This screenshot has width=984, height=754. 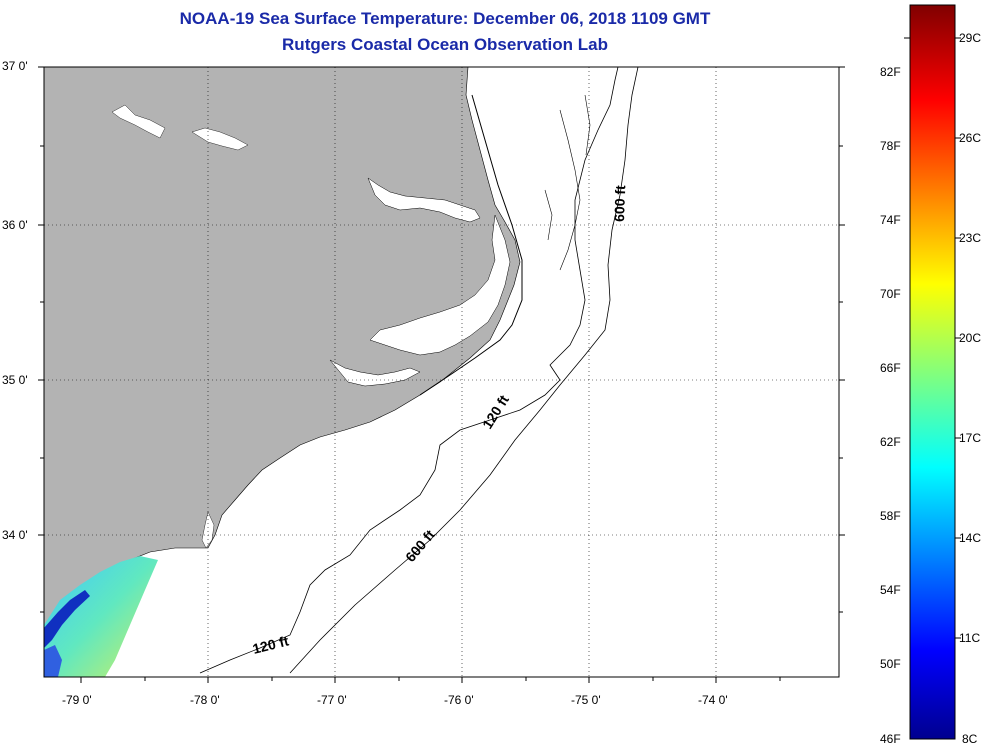 What do you see at coordinates (970, 638) in the screenshot?
I see `colorbar-c-11: 11C` at bounding box center [970, 638].